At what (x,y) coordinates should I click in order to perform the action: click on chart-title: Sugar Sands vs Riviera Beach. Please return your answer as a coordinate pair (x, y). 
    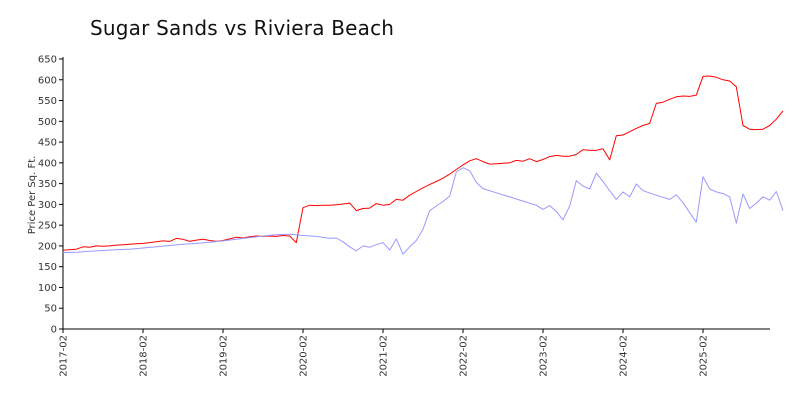
    Looking at the image, I should click on (242, 28).